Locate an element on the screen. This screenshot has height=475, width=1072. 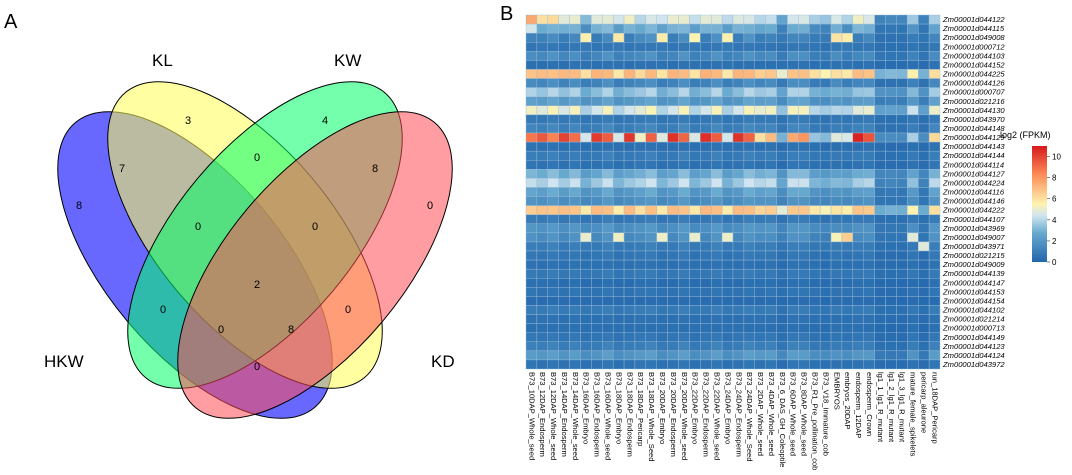
row-label: Zm00001d021216 is located at coordinates (973, 101).